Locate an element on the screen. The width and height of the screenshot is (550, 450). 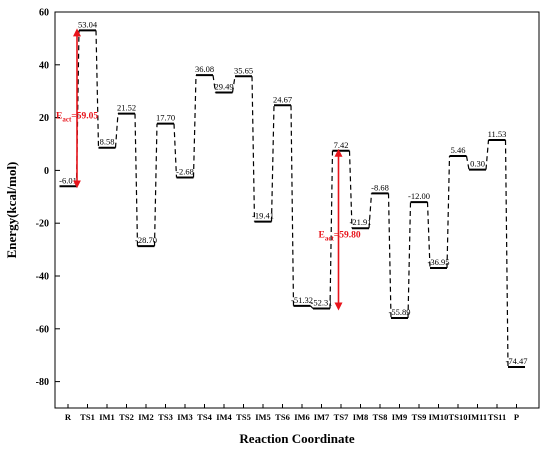
y-tick-label: 40 is located at coordinates (44, 65).